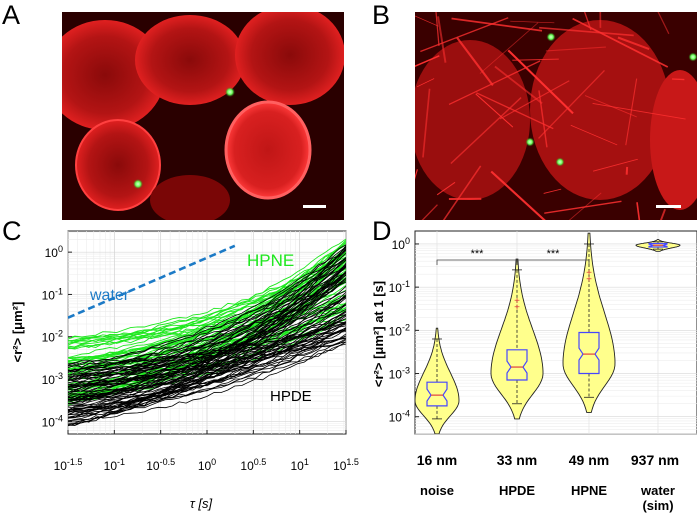 This screenshot has width=697, height=523. What do you see at coordinates (553, 262) in the screenshot?
I see `significance-bracket` at bounding box center [553, 262].